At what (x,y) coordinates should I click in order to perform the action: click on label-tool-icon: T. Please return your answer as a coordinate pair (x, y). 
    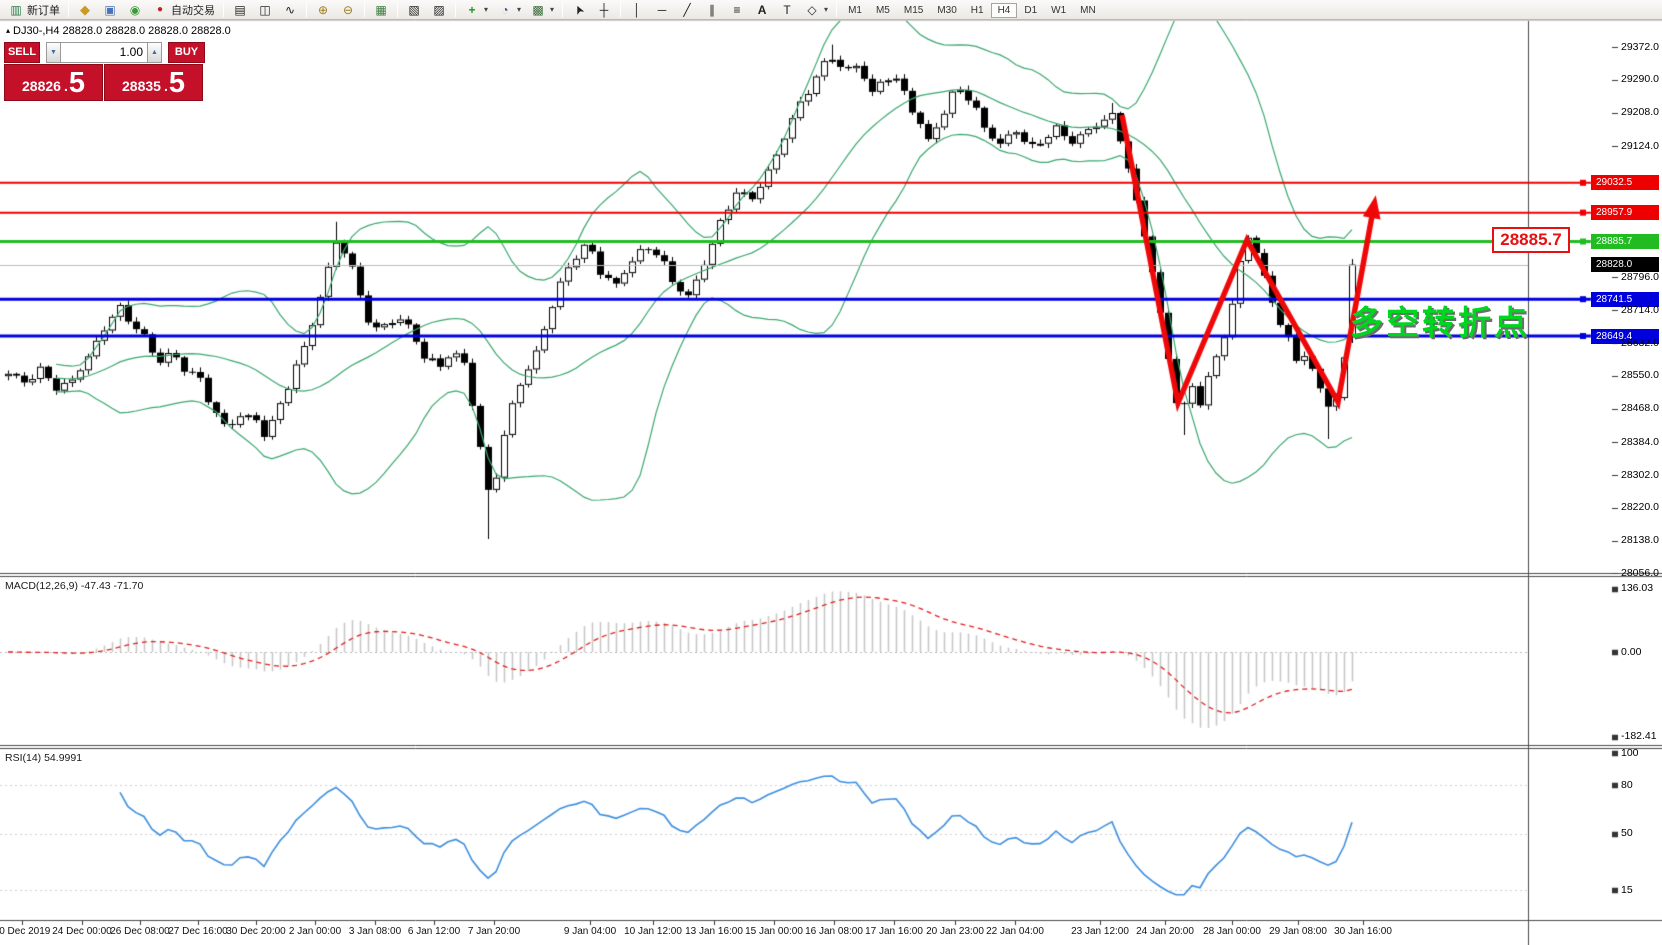
    Looking at the image, I should click on (787, 9).